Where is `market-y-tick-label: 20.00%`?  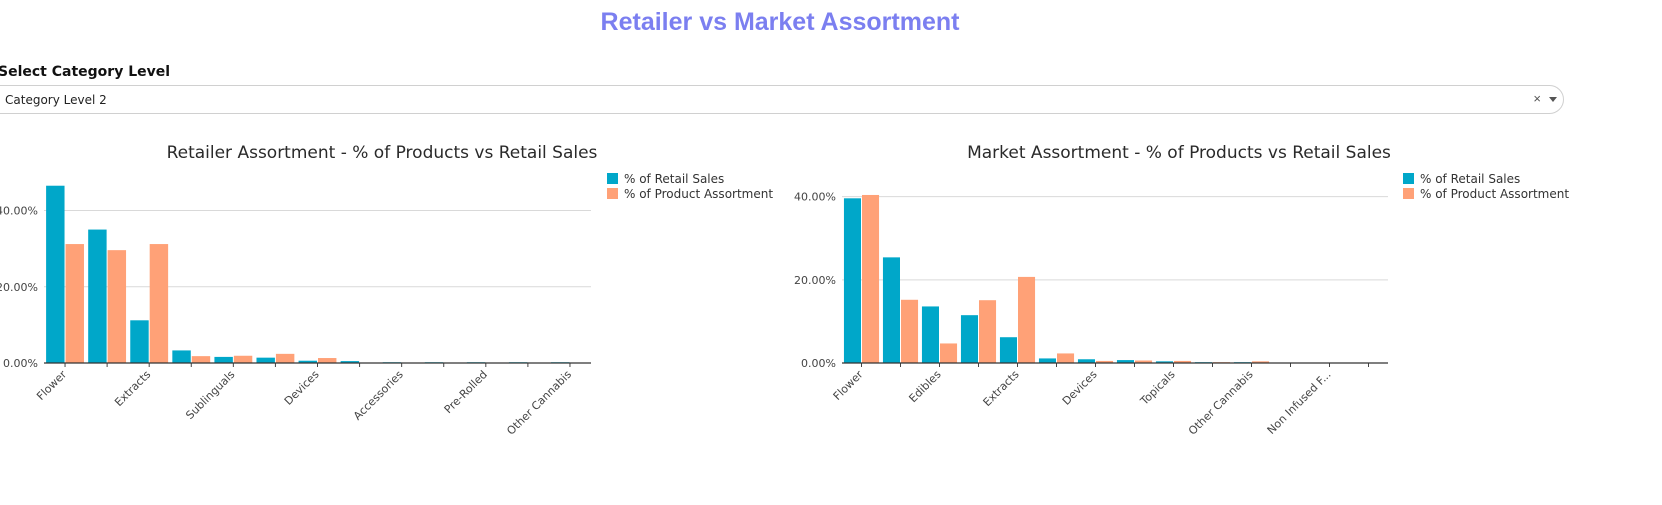 market-y-tick-label: 20.00% is located at coordinates (815, 280).